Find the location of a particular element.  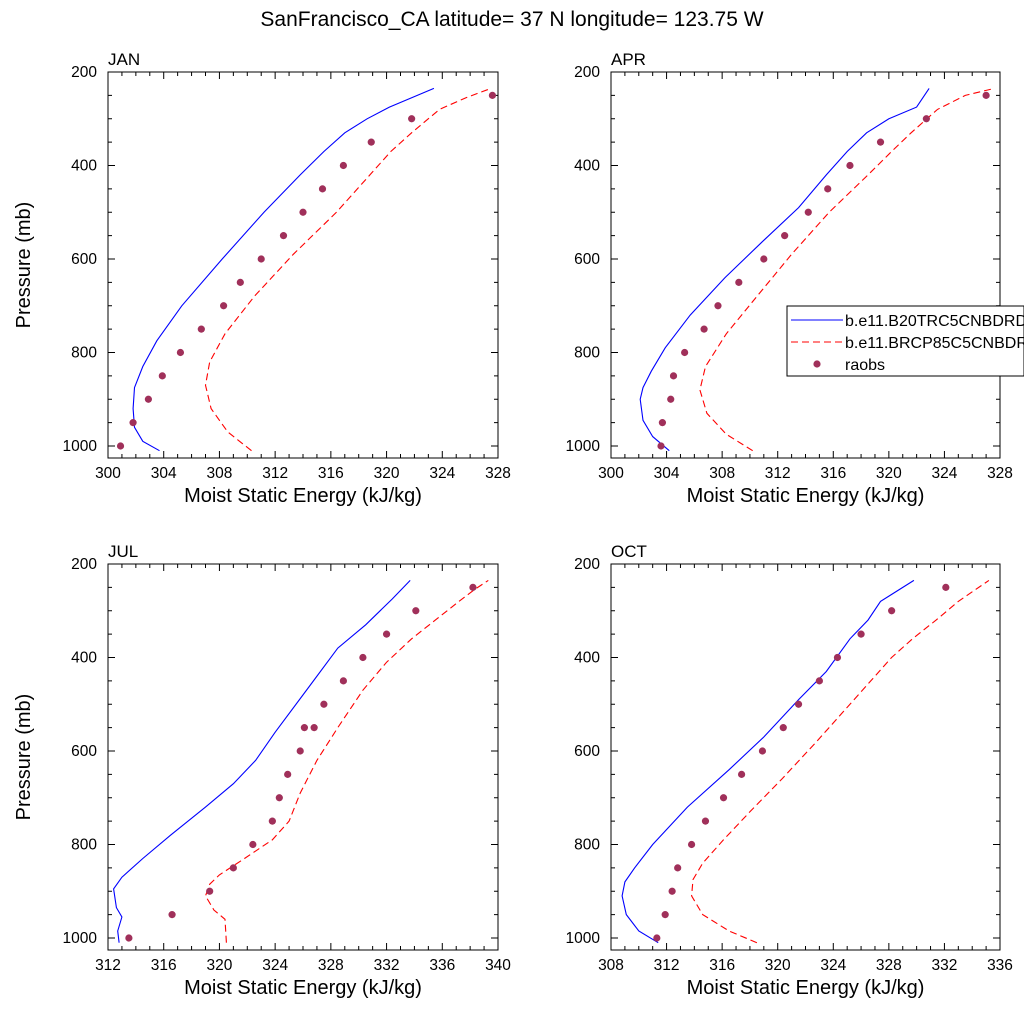

rcp85-line is located at coordinates (847, 269).